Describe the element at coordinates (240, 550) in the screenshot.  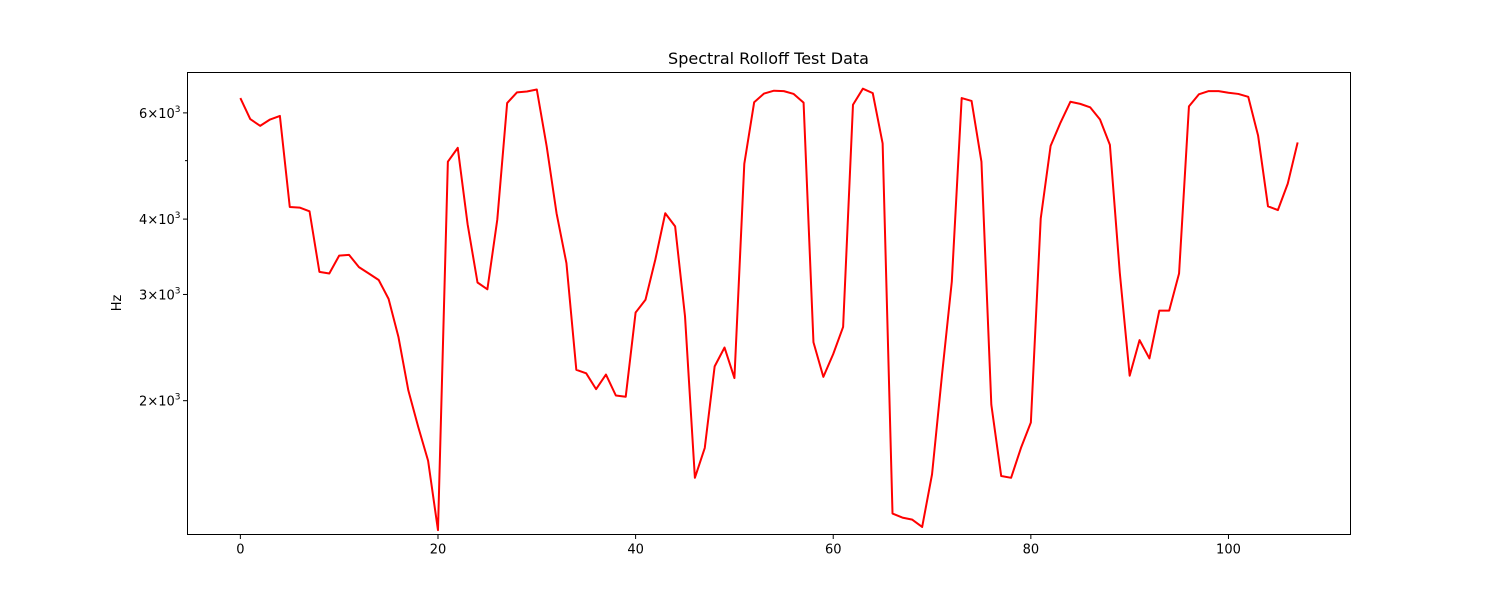
I see `x-tick-label: 0` at that location.